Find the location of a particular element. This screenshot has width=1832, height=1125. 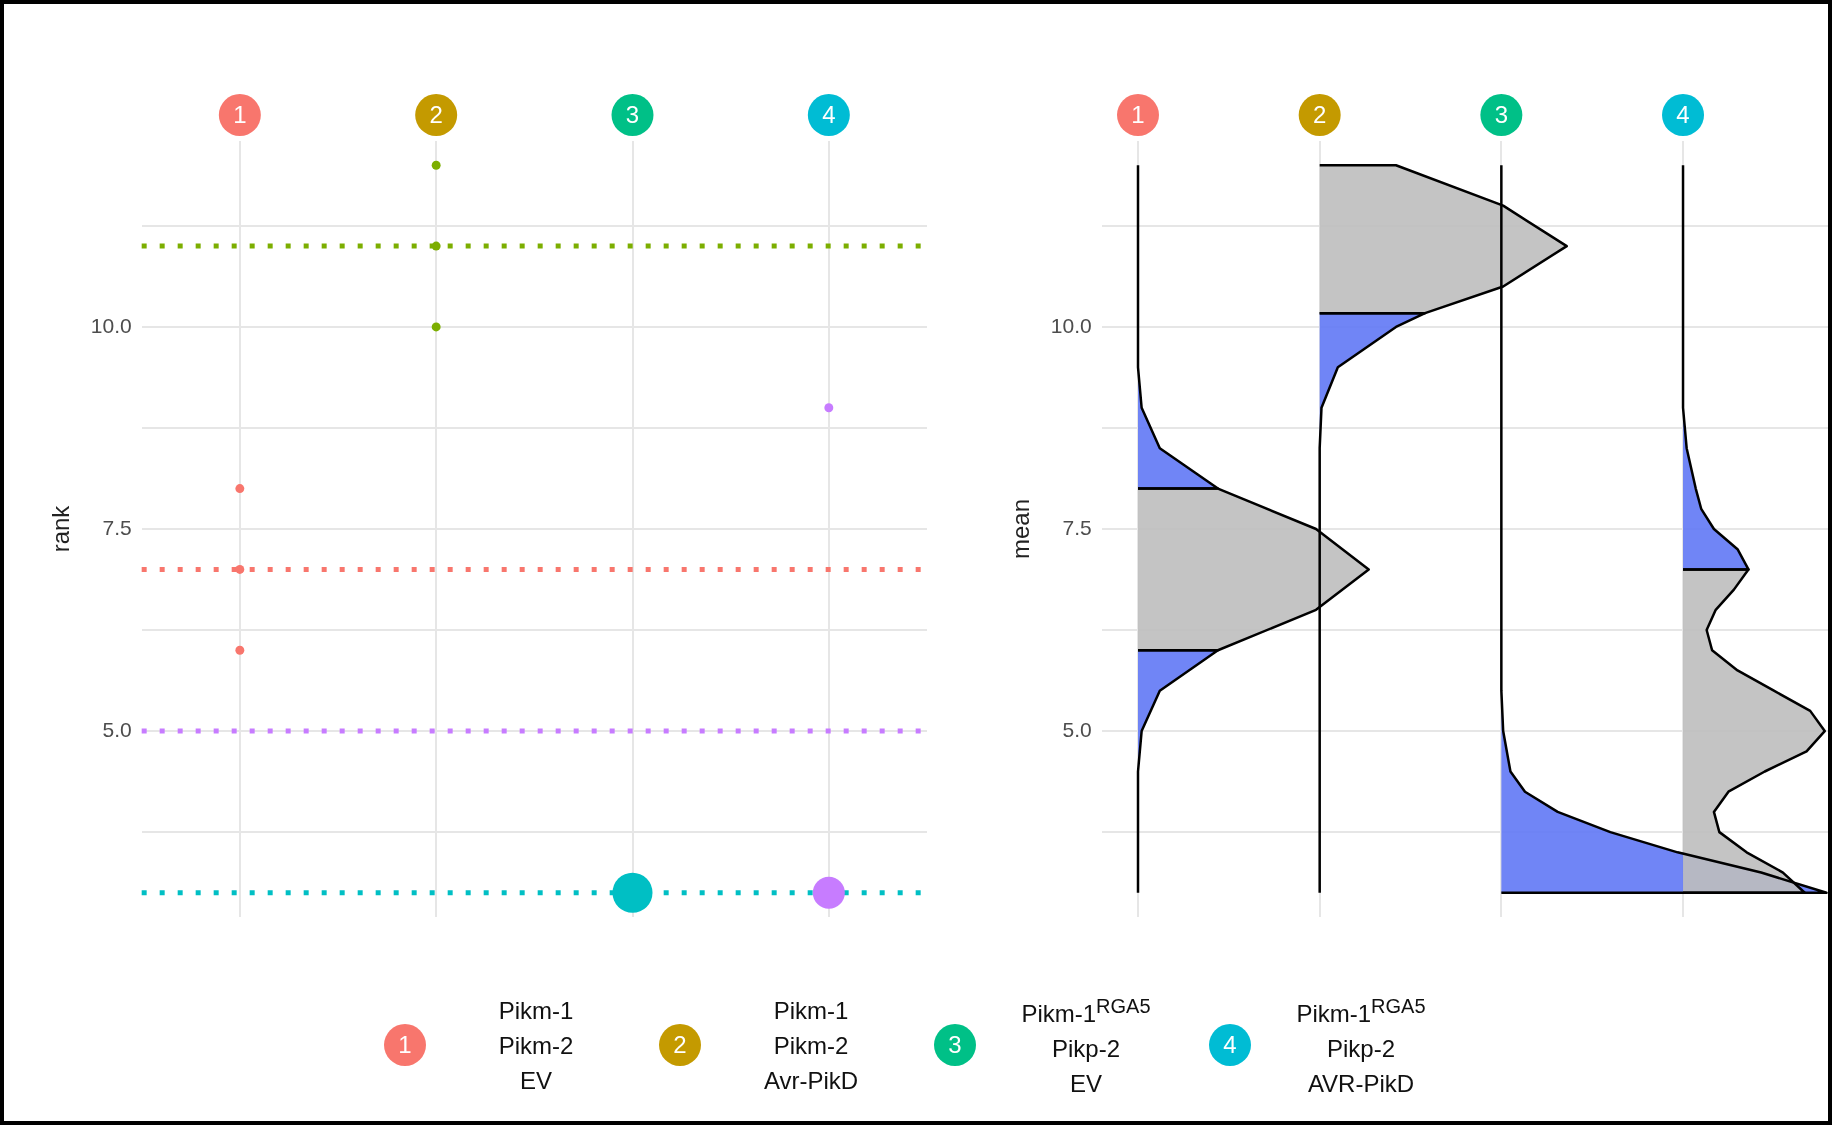

text: Pikm-1$^{RGA5}$ Pikp-2 AVR-PikD is located at coordinates (1361, 1046).